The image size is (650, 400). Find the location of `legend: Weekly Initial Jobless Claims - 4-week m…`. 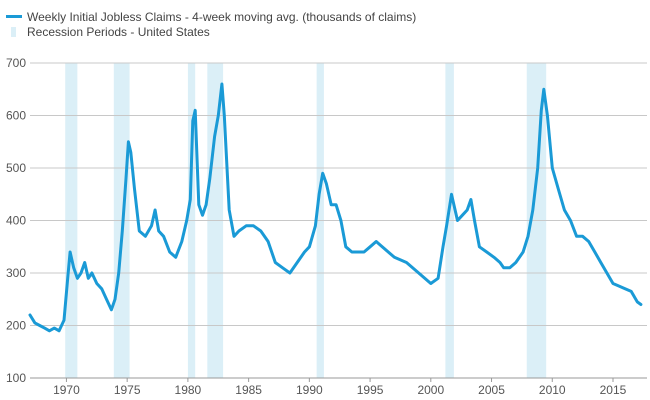

legend: Weekly Initial Jobless Claims - 4-week m… is located at coordinates (211, 24).